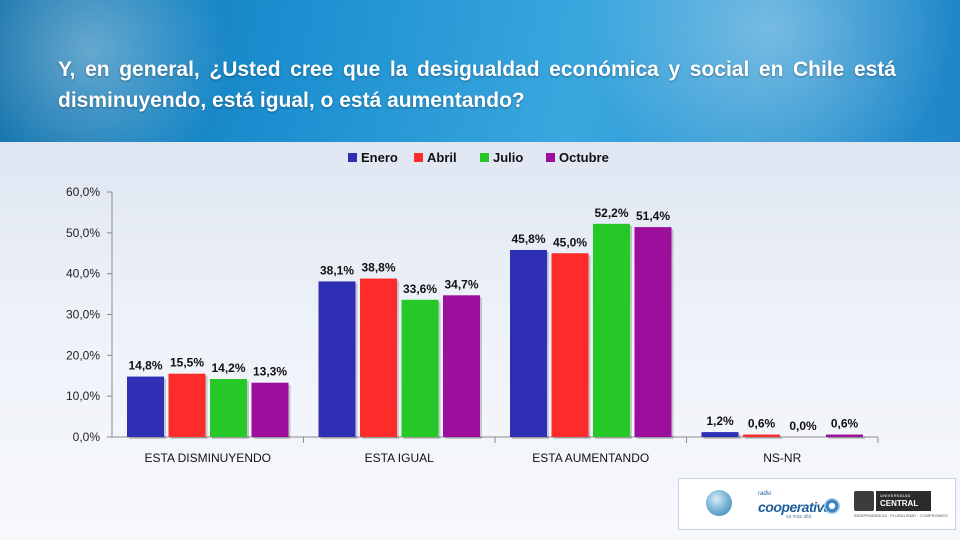  Describe the element at coordinates (83, 315) in the screenshot. I see `y-tick-label: 30,0%` at that location.